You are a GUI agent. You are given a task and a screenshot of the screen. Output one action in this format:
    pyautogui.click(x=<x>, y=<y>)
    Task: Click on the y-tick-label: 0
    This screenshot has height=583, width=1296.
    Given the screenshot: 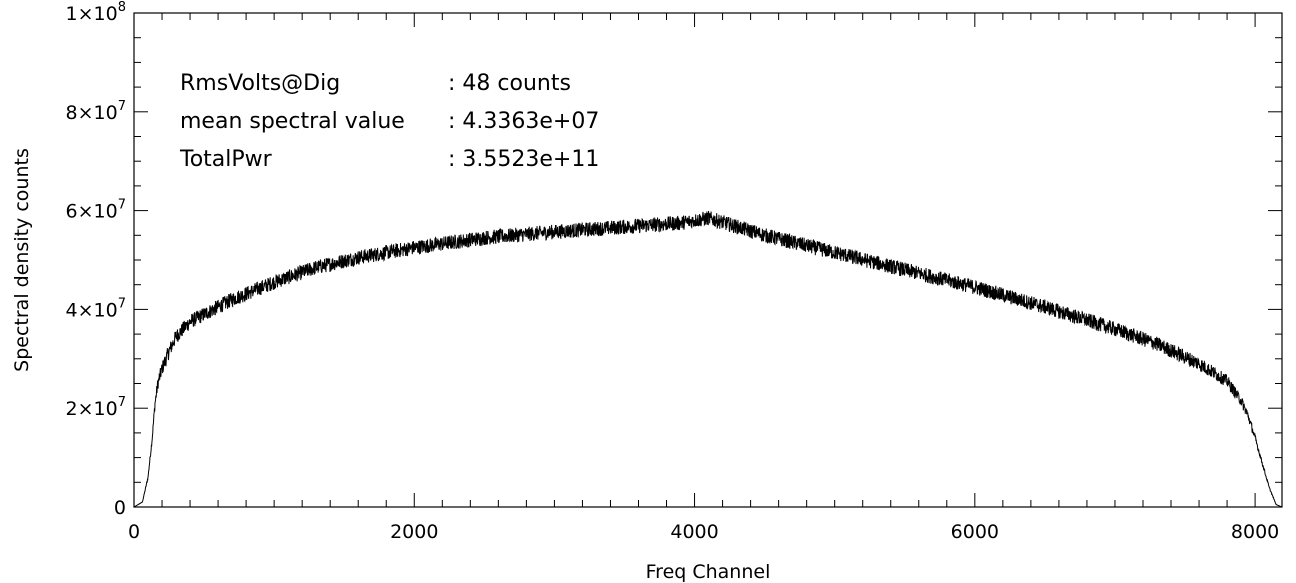 What is the action you would take?
    pyautogui.click(x=120, y=508)
    